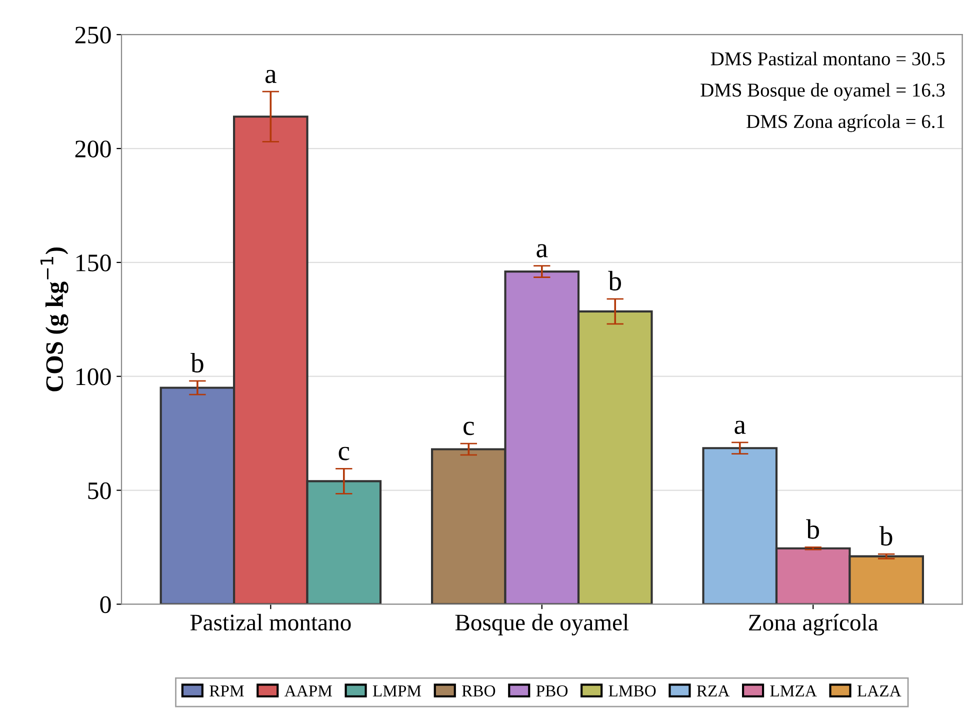 Image resolution: width=972 pixels, height=721 pixels. Describe the element at coordinates (93, 35) in the screenshot. I see `y-tick-label: 250` at that location.